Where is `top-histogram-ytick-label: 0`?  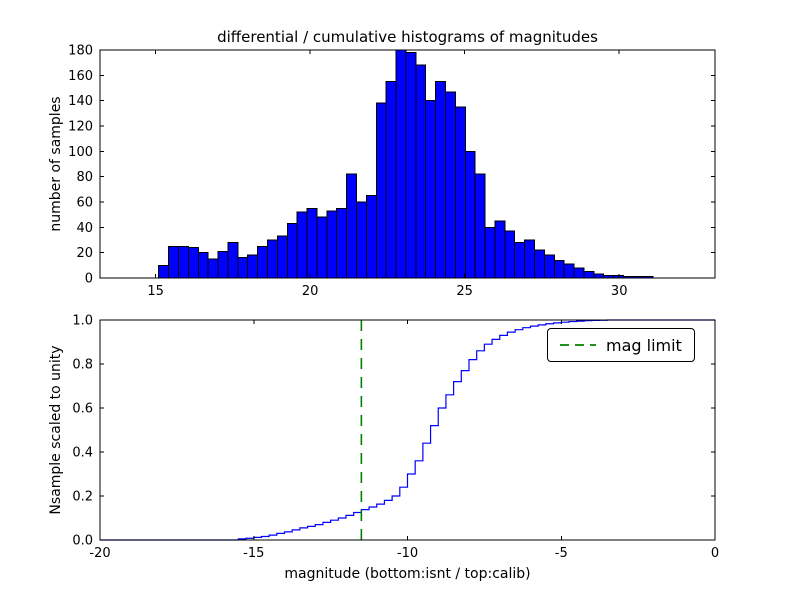 top-histogram-ytick-label: 0 is located at coordinates (89, 279).